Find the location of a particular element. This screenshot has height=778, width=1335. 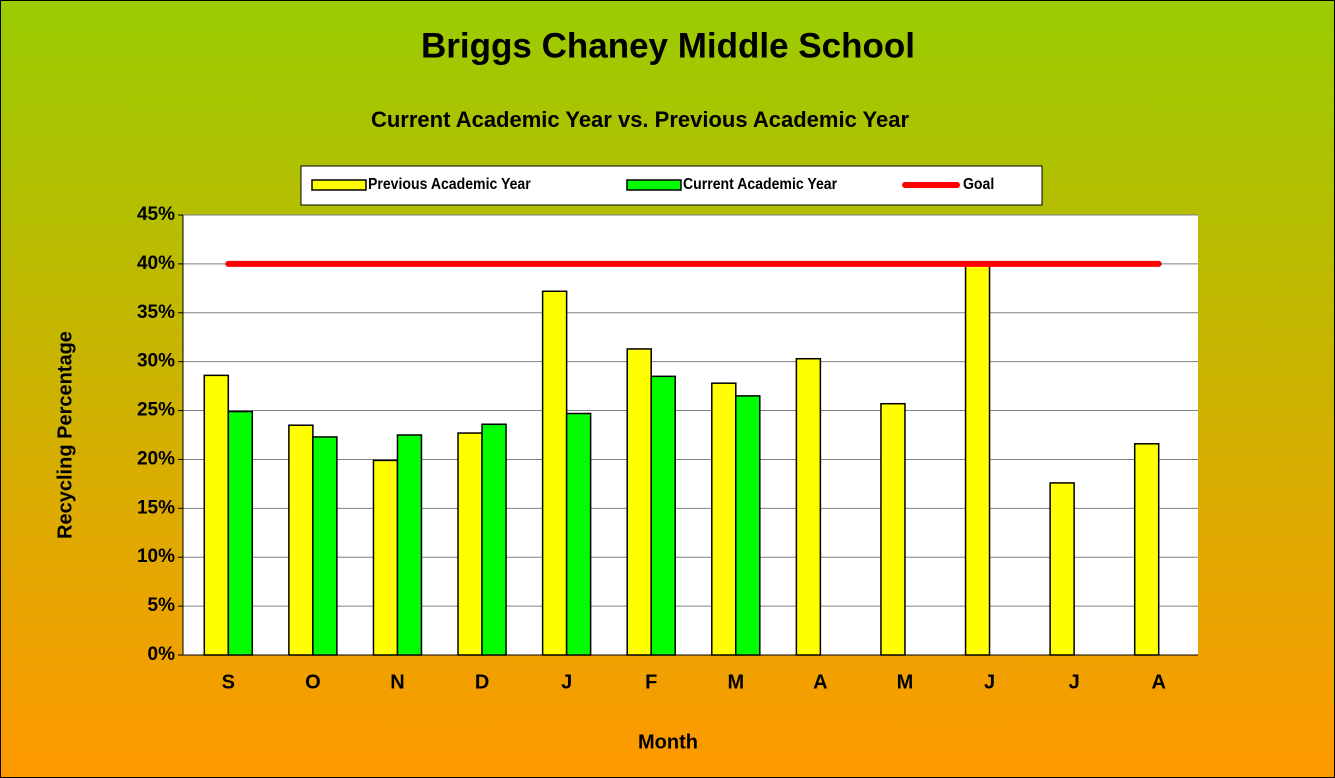

y-tick-label: 45% is located at coordinates (156, 214).